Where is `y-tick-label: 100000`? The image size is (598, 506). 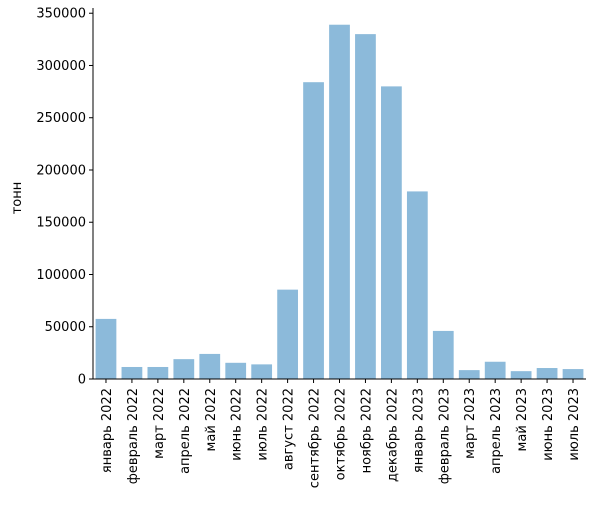 y-tick-label: 100000 is located at coordinates (61, 275).